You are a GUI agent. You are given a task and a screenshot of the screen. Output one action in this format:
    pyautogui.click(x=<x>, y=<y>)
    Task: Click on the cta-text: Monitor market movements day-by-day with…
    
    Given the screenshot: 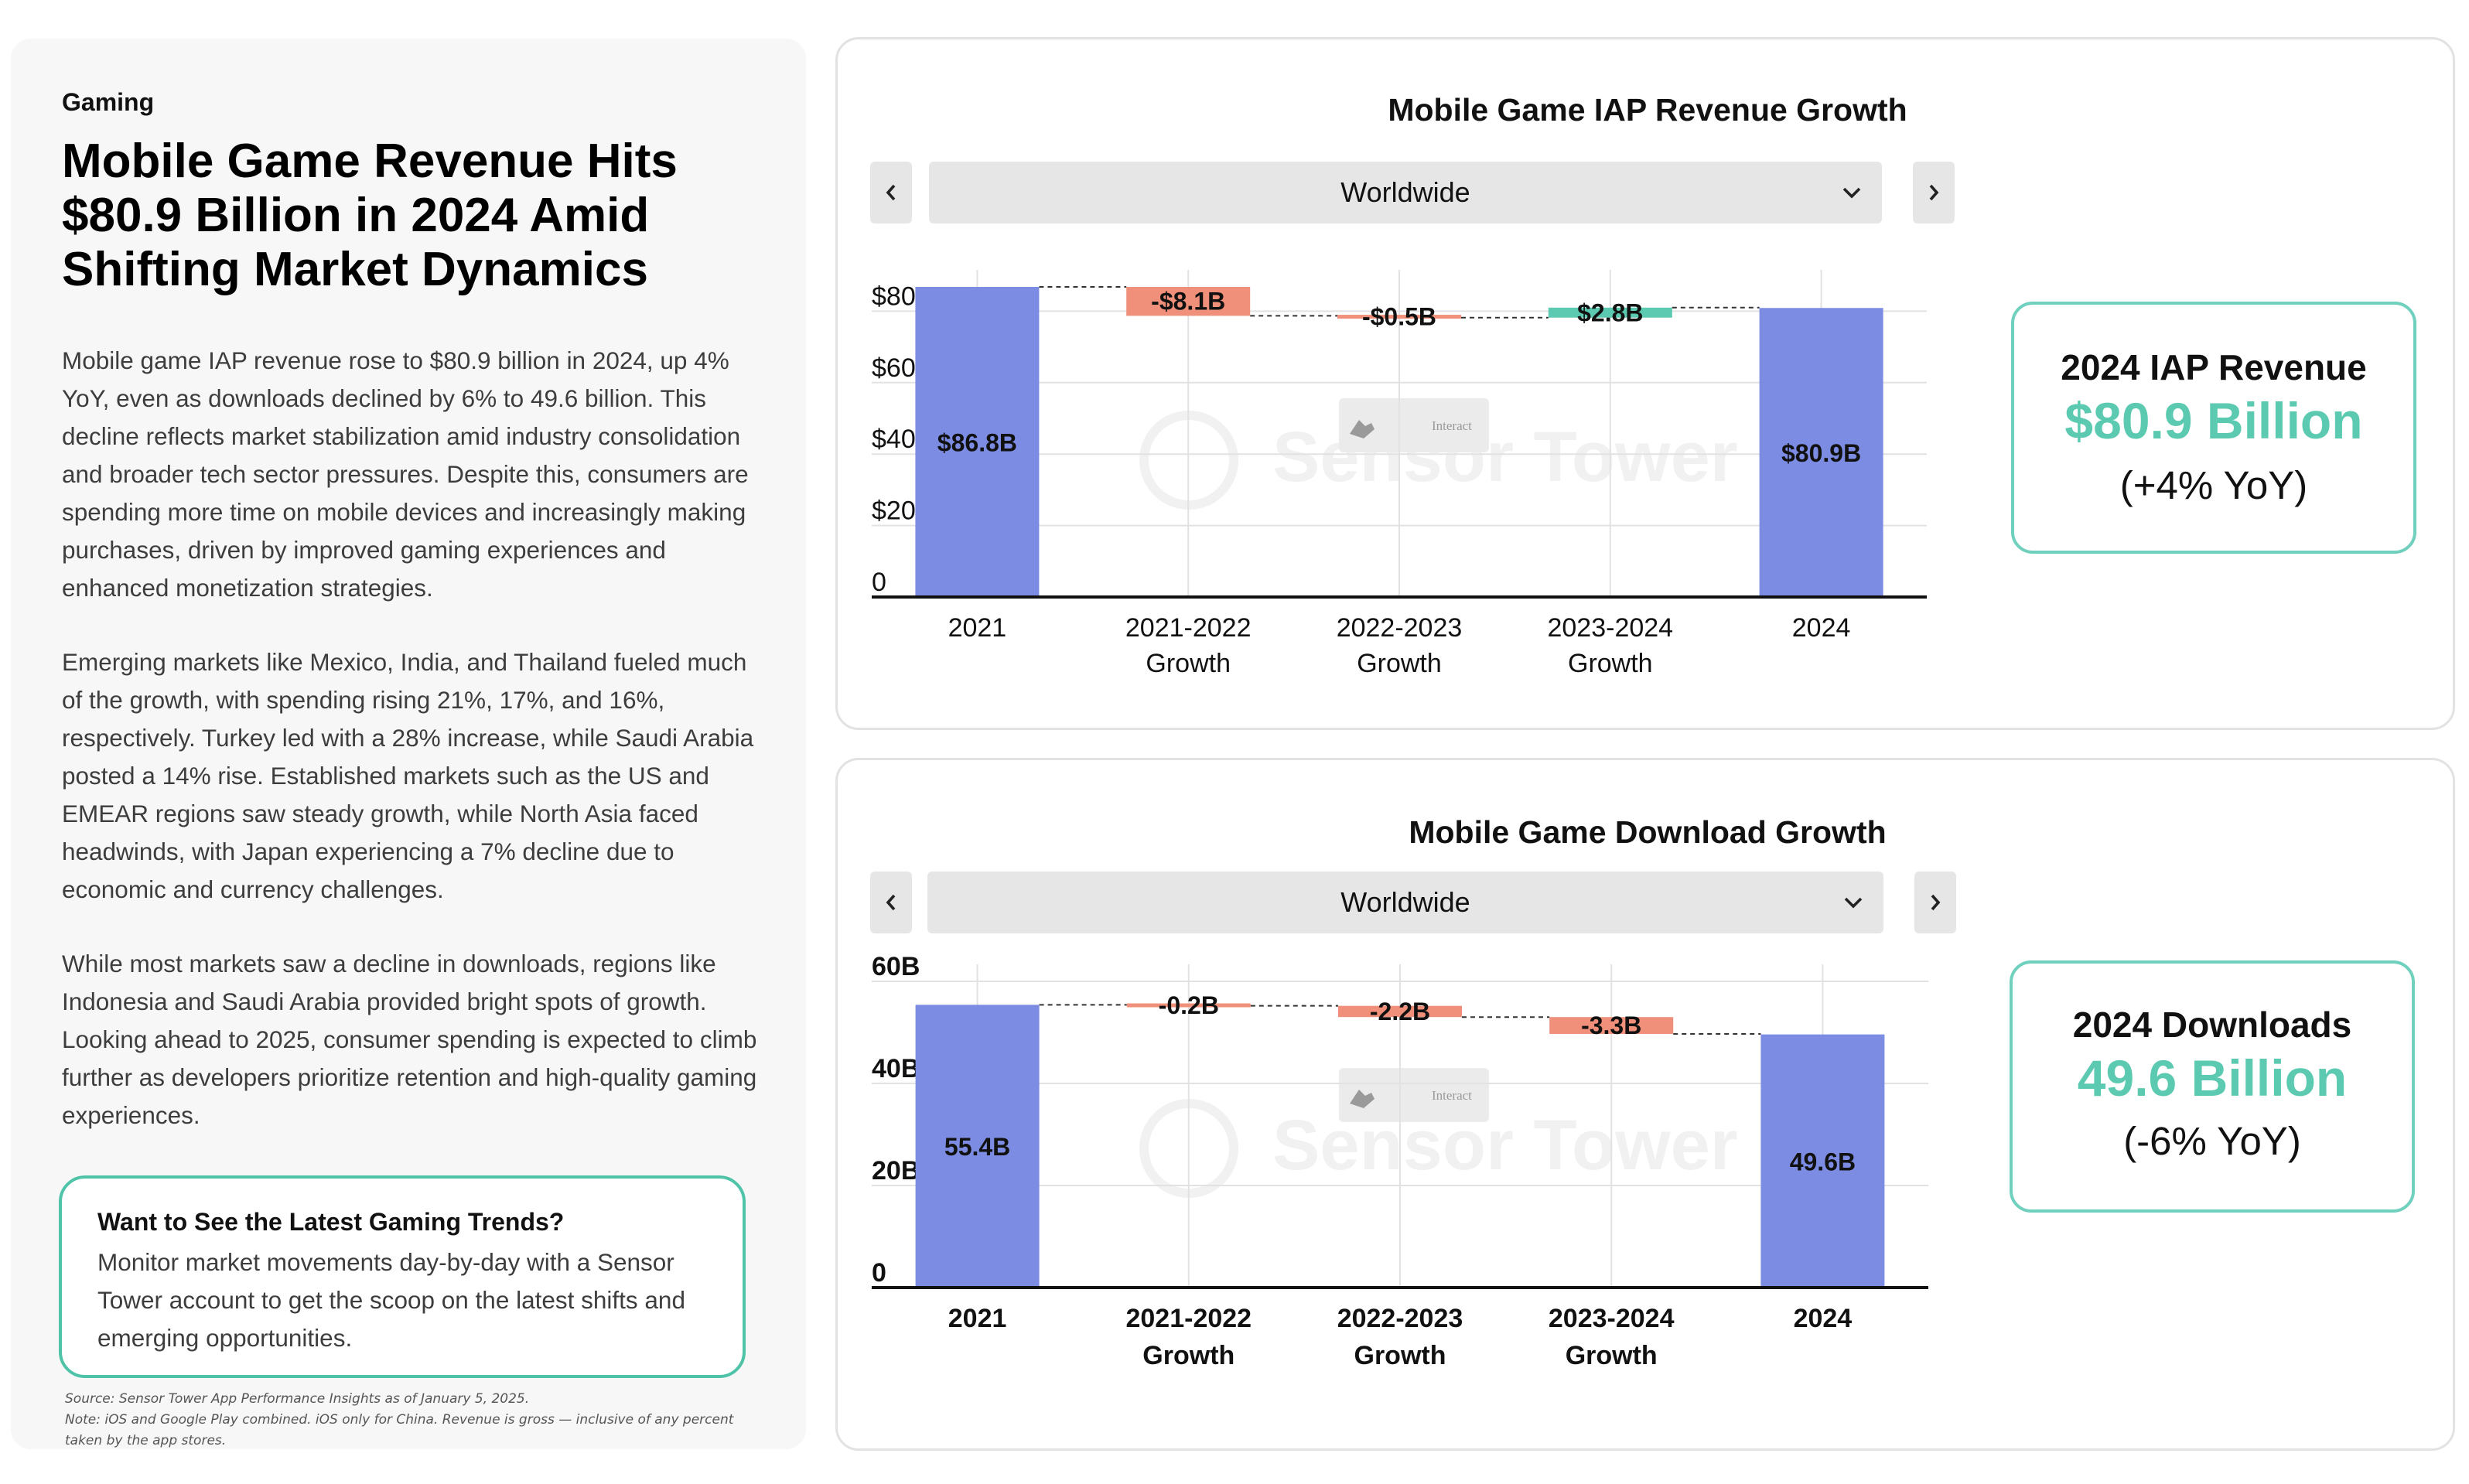 What is the action you would take?
    pyautogui.click(x=391, y=1300)
    